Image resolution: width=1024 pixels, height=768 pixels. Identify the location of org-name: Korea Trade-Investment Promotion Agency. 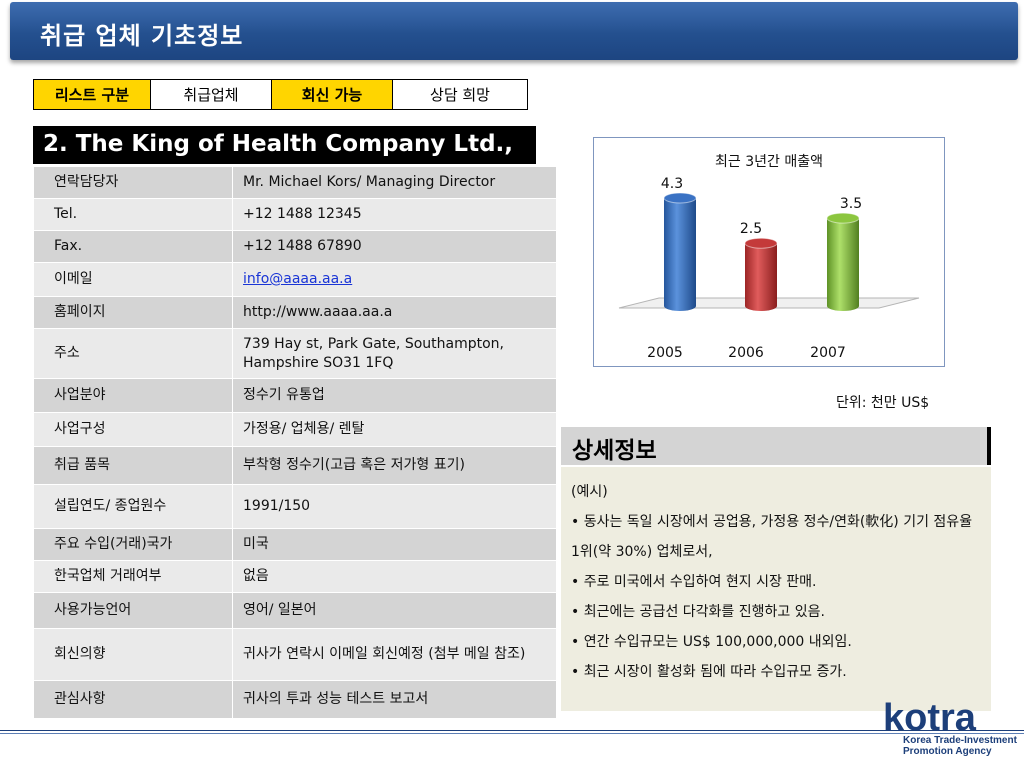
(960, 746).